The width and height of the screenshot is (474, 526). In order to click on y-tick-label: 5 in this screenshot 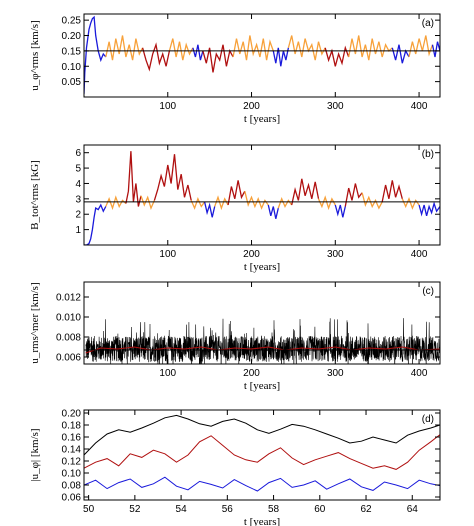, I will do `click(78, 169)`.